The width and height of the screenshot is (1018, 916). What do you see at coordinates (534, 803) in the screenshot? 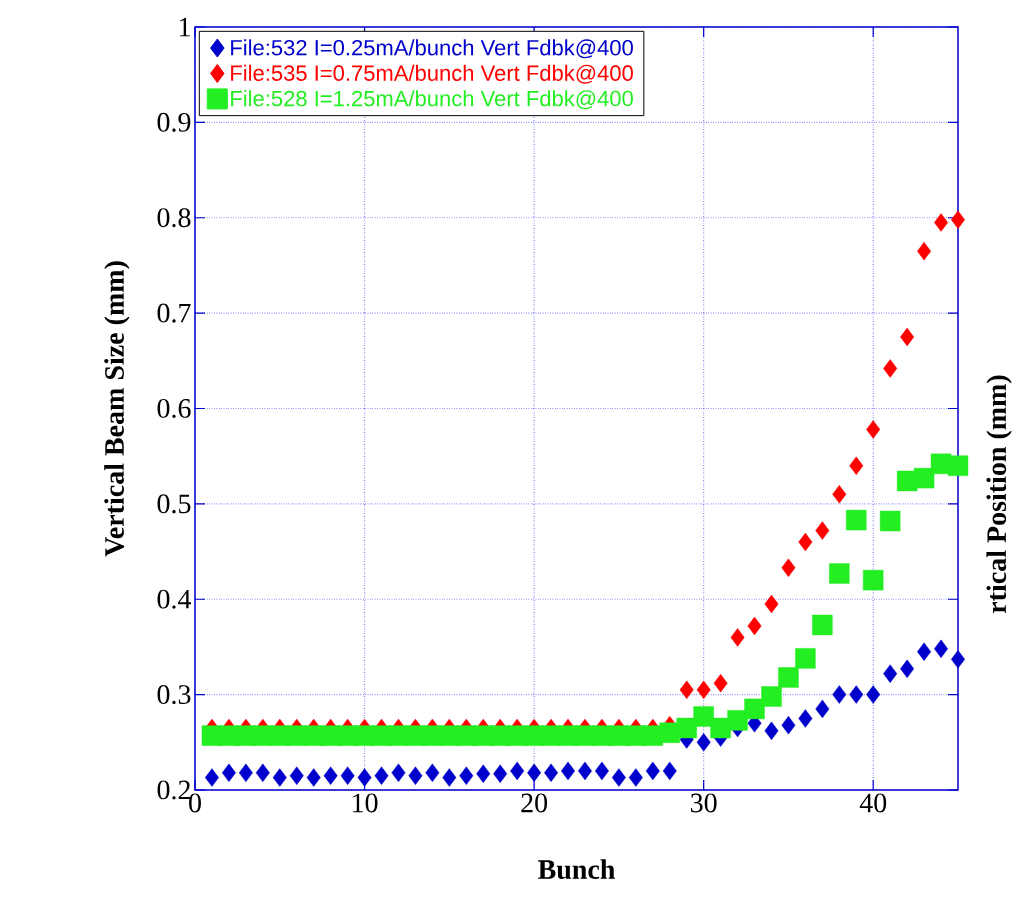
I see `x-tick-label: 20` at bounding box center [534, 803].